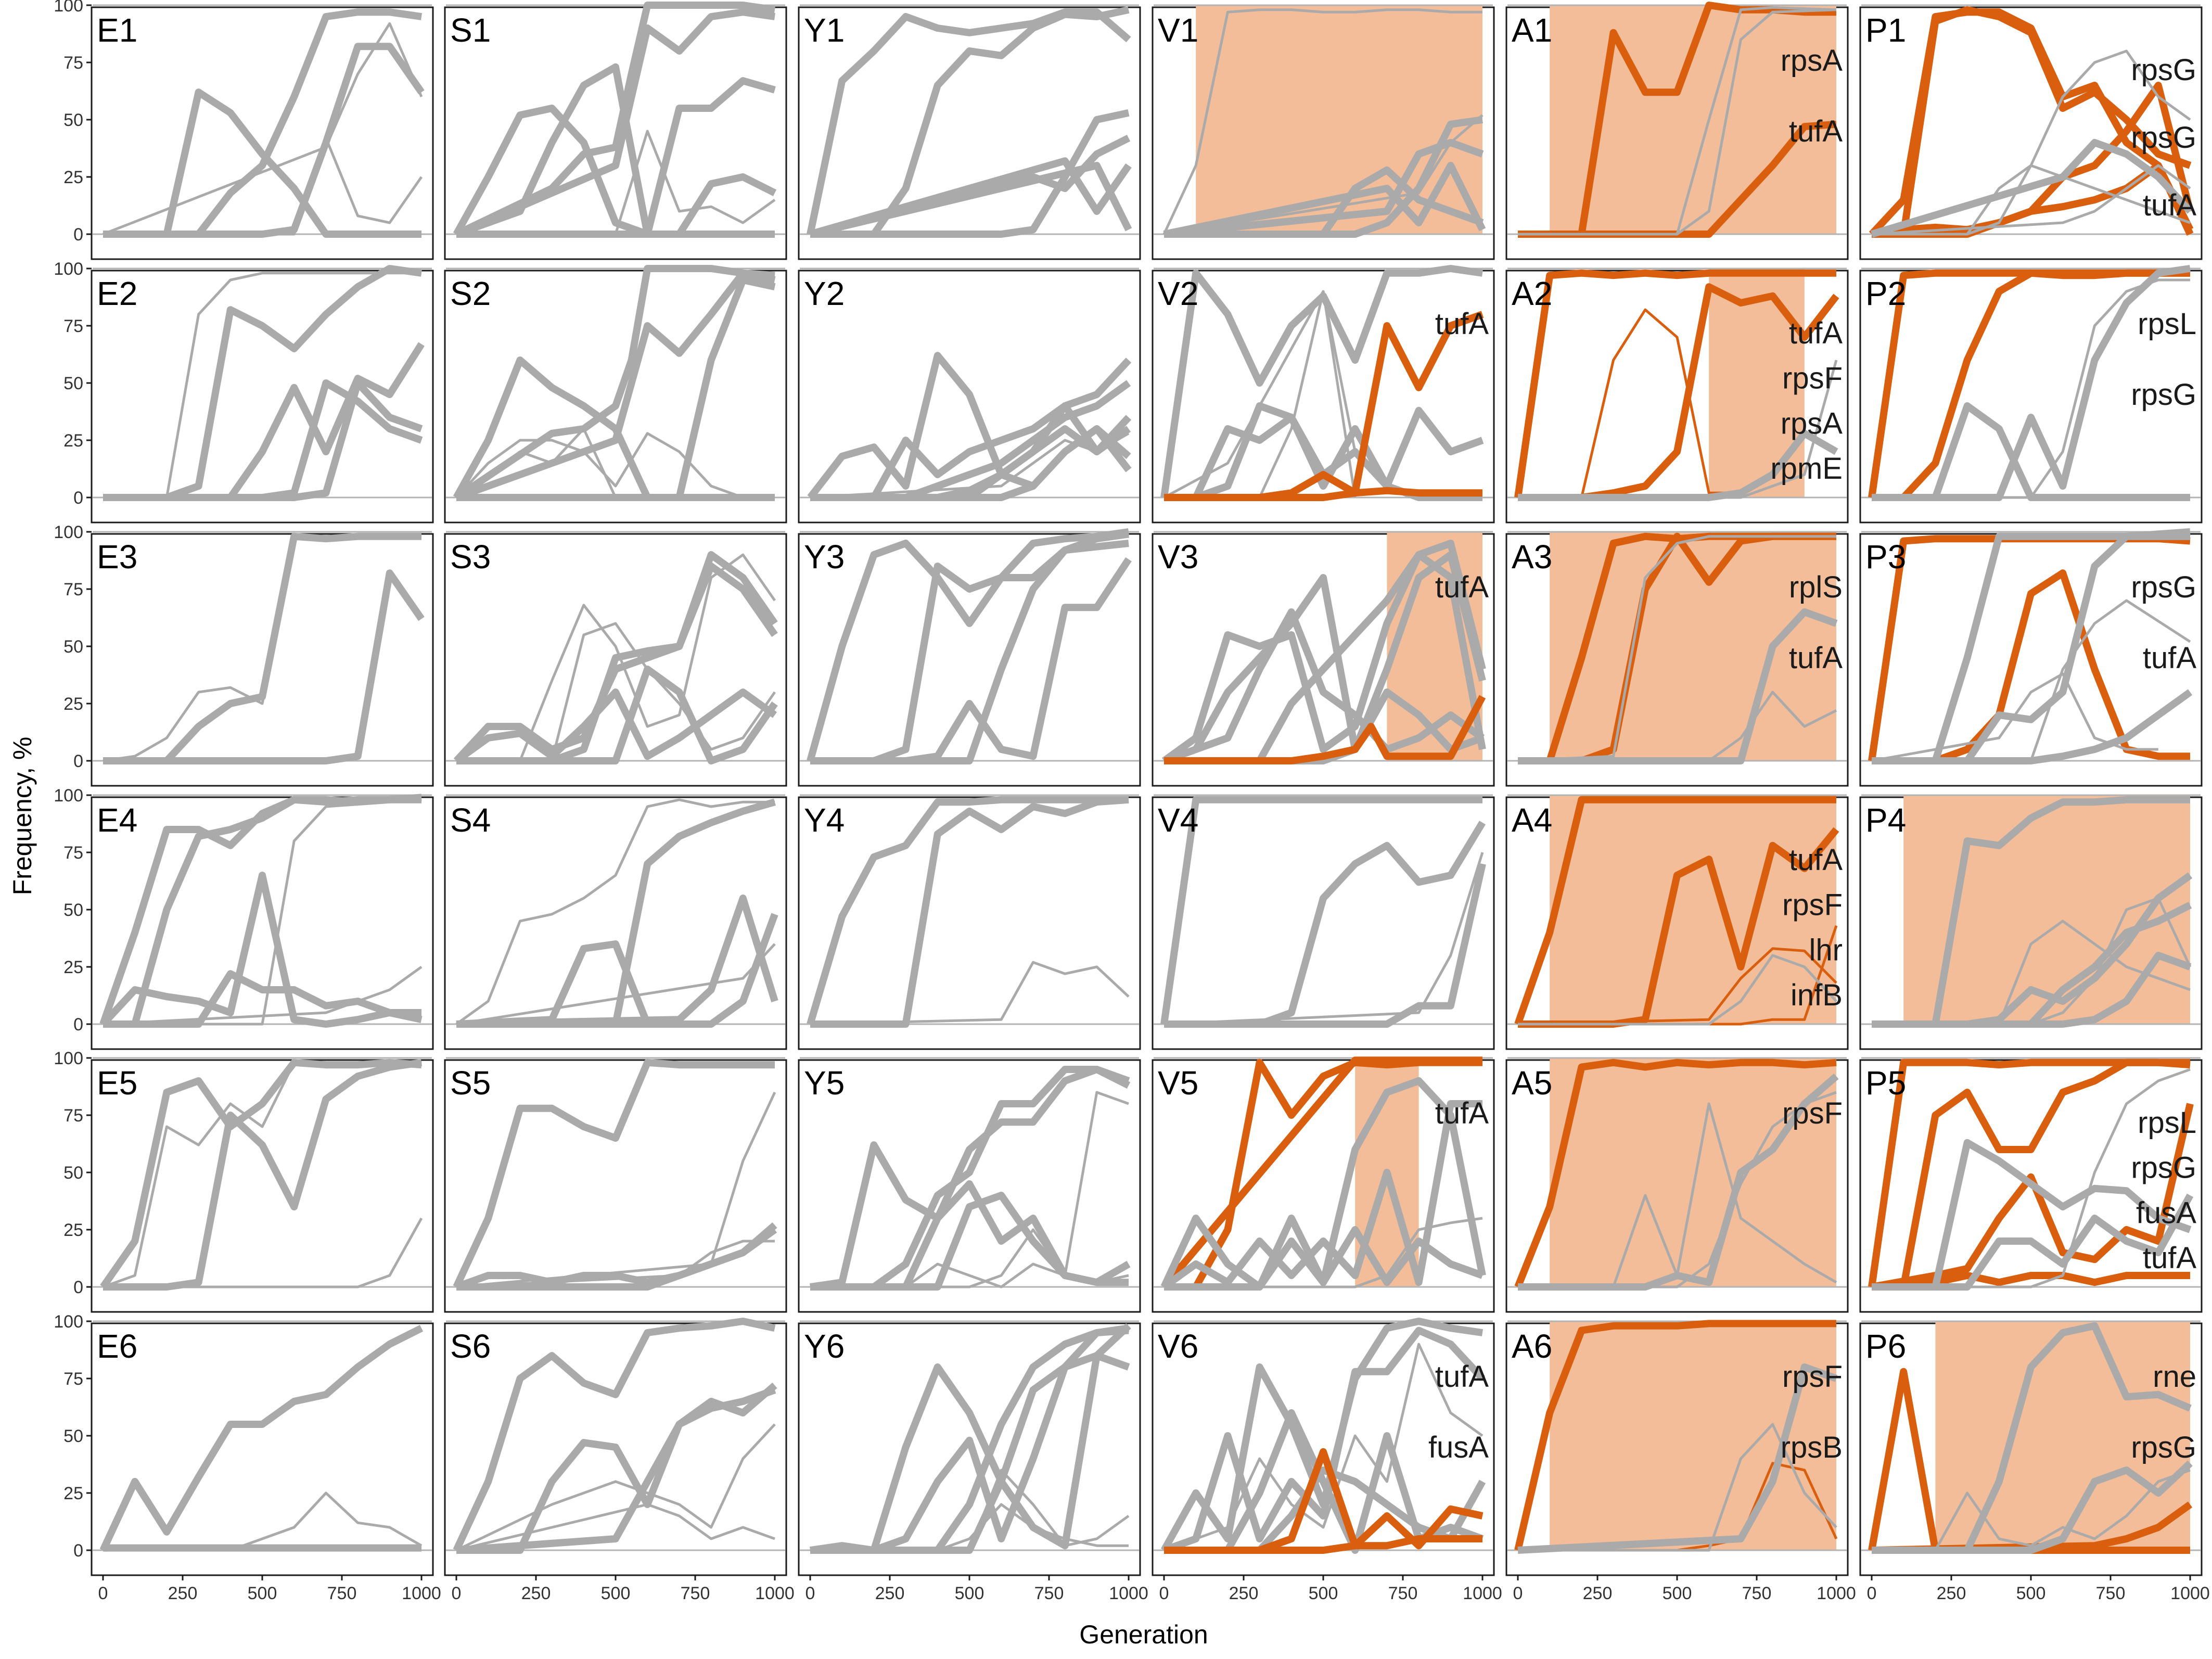 This screenshot has width=2212, height=1659. What do you see at coordinates (1885, 1083) in the screenshot?
I see `panel-label: P5` at bounding box center [1885, 1083].